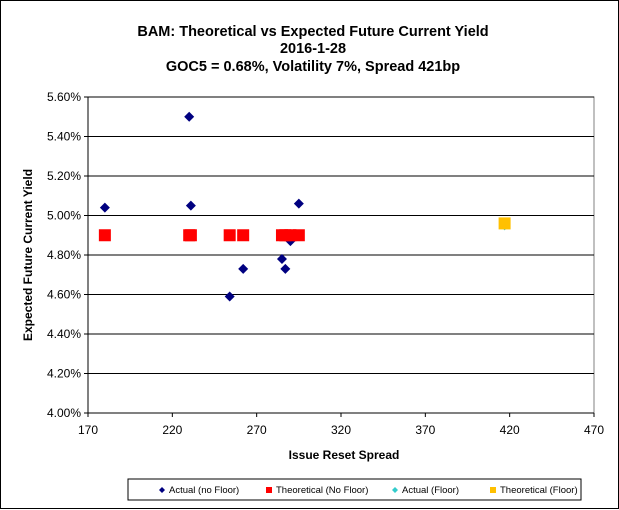 The height and width of the screenshot is (510, 619). Describe the element at coordinates (64, 137) in the screenshot. I see `y-tick-label: 5.40%` at that location.